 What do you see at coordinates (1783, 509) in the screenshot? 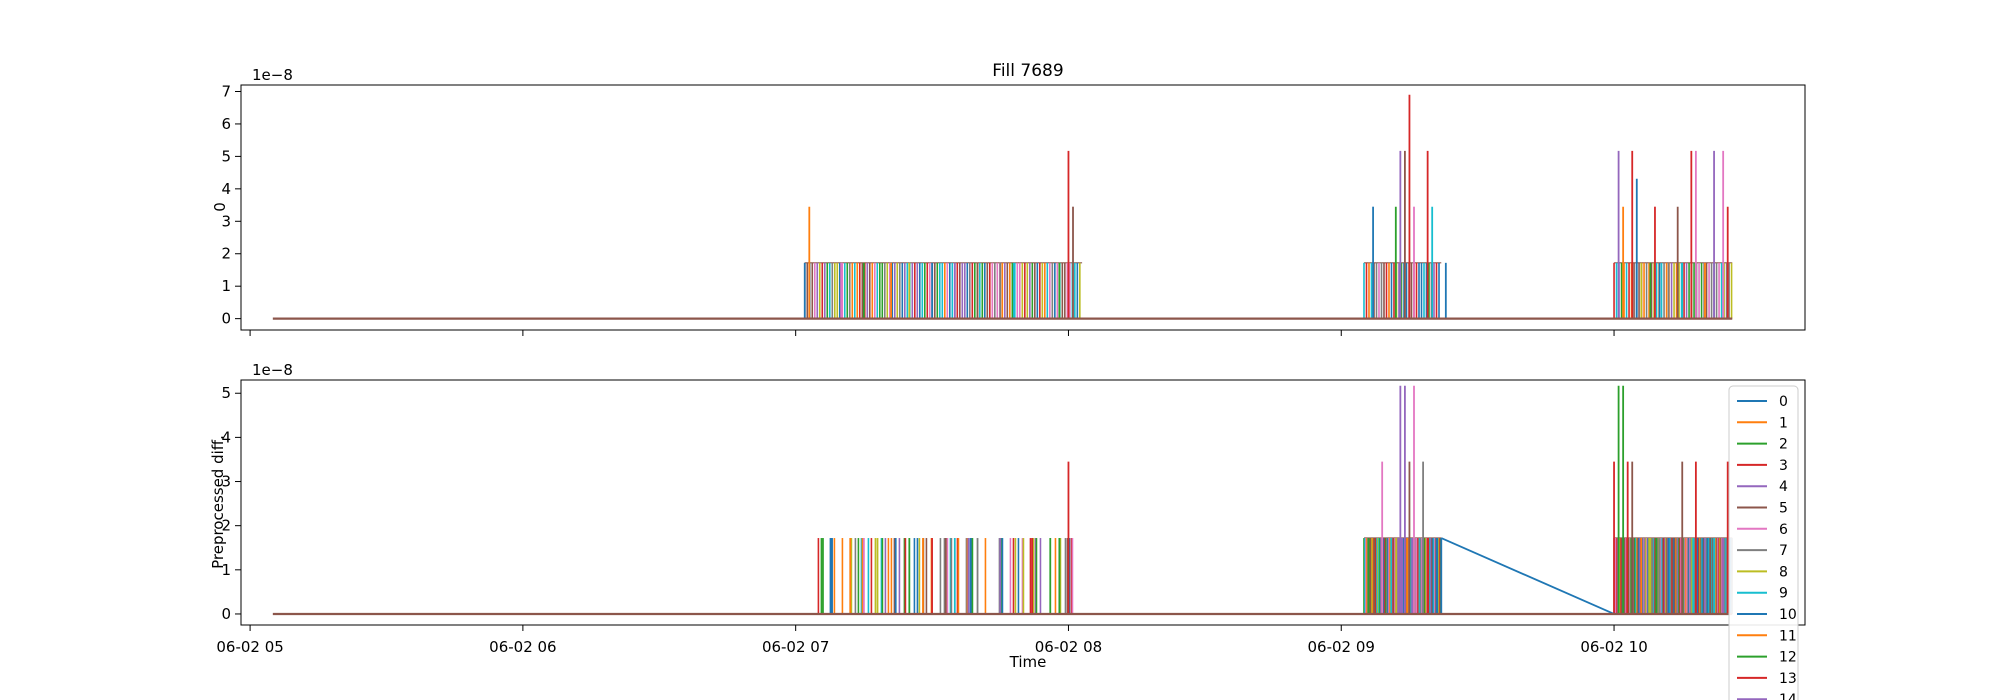
I see `legend-label-5: 5` at bounding box center [1783, 509].